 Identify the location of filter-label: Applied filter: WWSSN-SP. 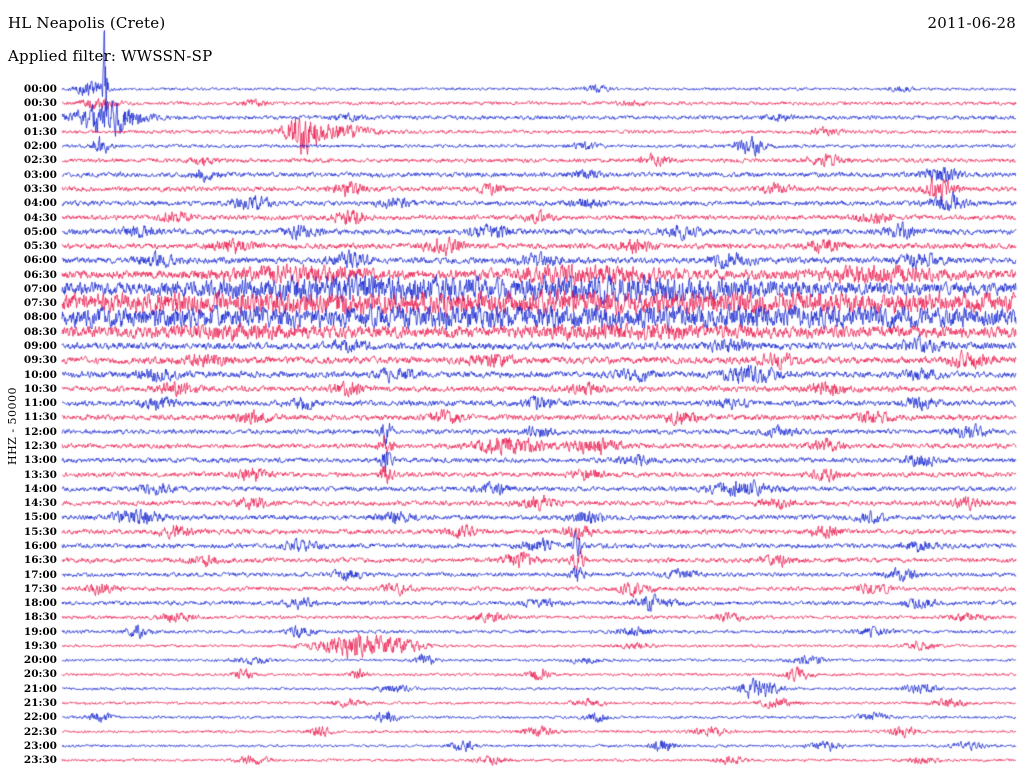
(110, 56).